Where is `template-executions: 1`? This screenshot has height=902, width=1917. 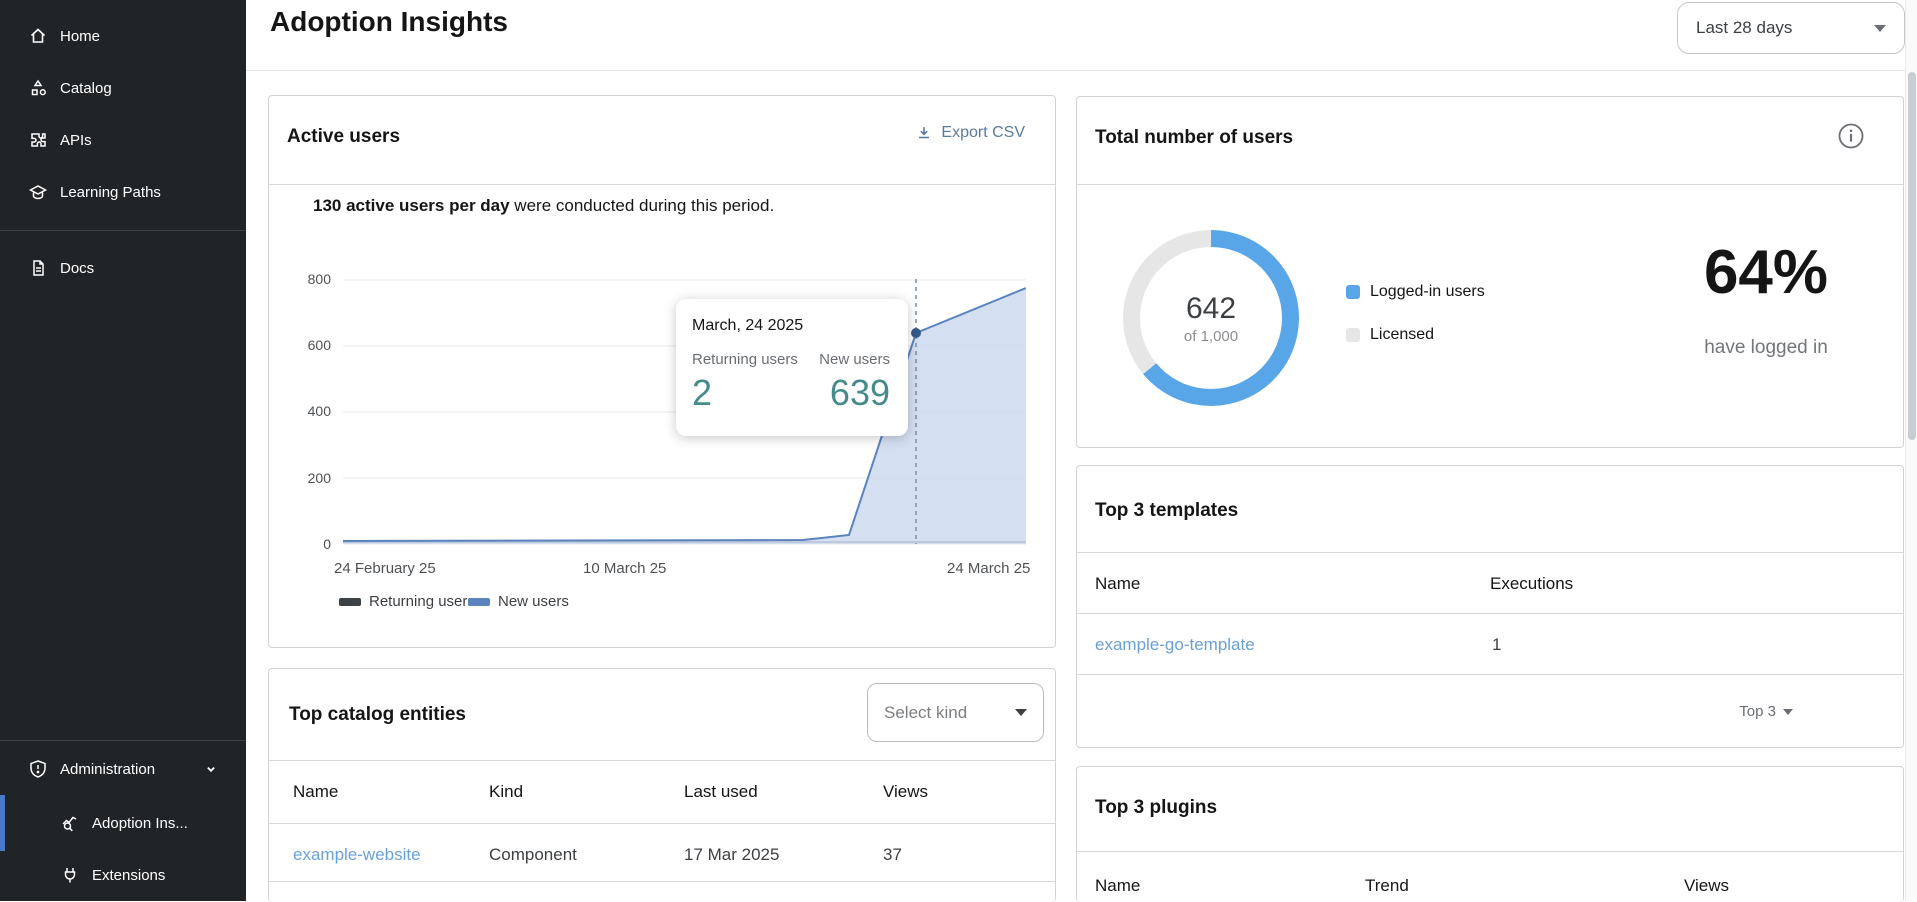 template-executions: 1 is located at coordinates (1497, 644).